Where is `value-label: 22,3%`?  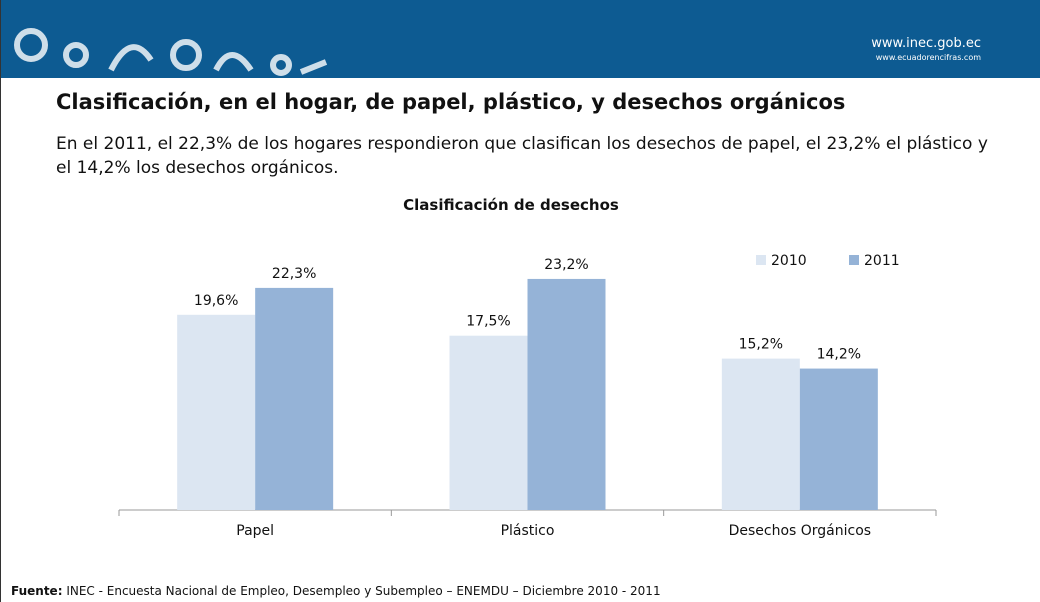 value-label: 22,3% is located at coordinates (294, 274).